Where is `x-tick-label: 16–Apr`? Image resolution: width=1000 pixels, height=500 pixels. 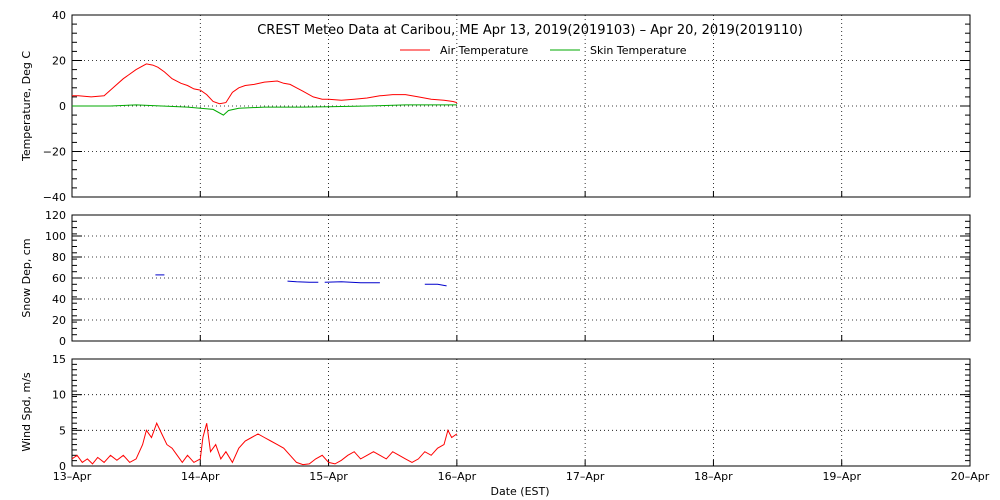 x-tick-label: 16–Apr is located at coordinates (457, 476).